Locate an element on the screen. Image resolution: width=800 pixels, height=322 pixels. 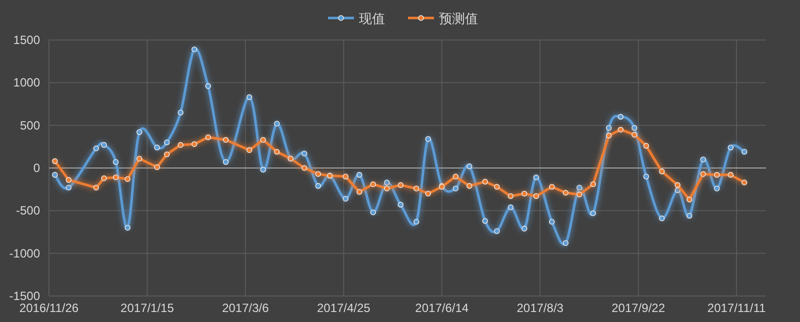
x-tick-label: 2017/8/3 is located at coordinates (540, 308).